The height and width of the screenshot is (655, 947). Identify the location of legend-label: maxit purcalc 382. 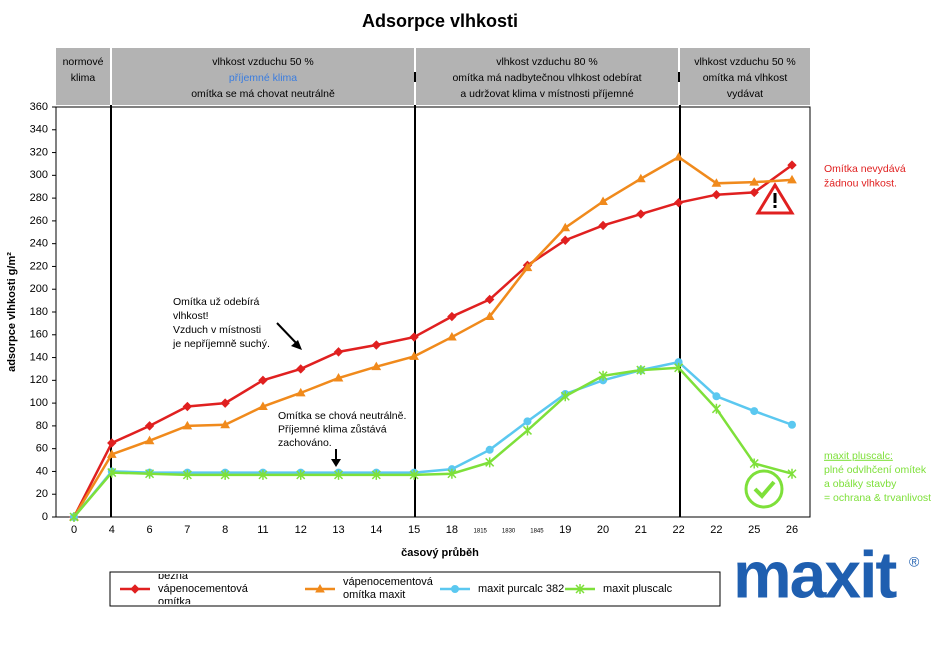
(521, 588).